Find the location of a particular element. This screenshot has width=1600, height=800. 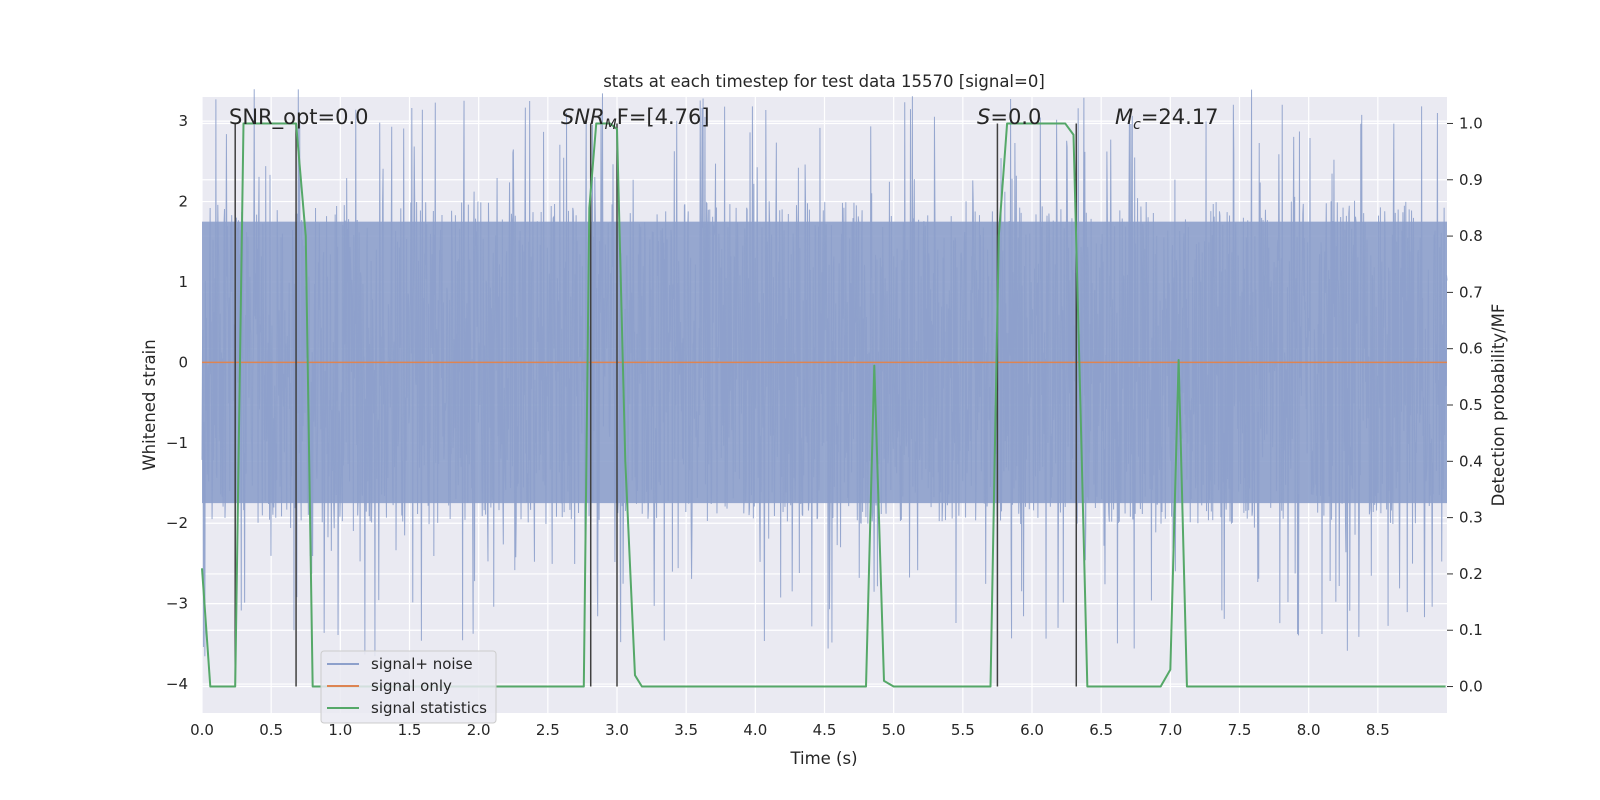

annotation-snr-mf-rest: F=[4.76] is located at coordinates (663, 117).